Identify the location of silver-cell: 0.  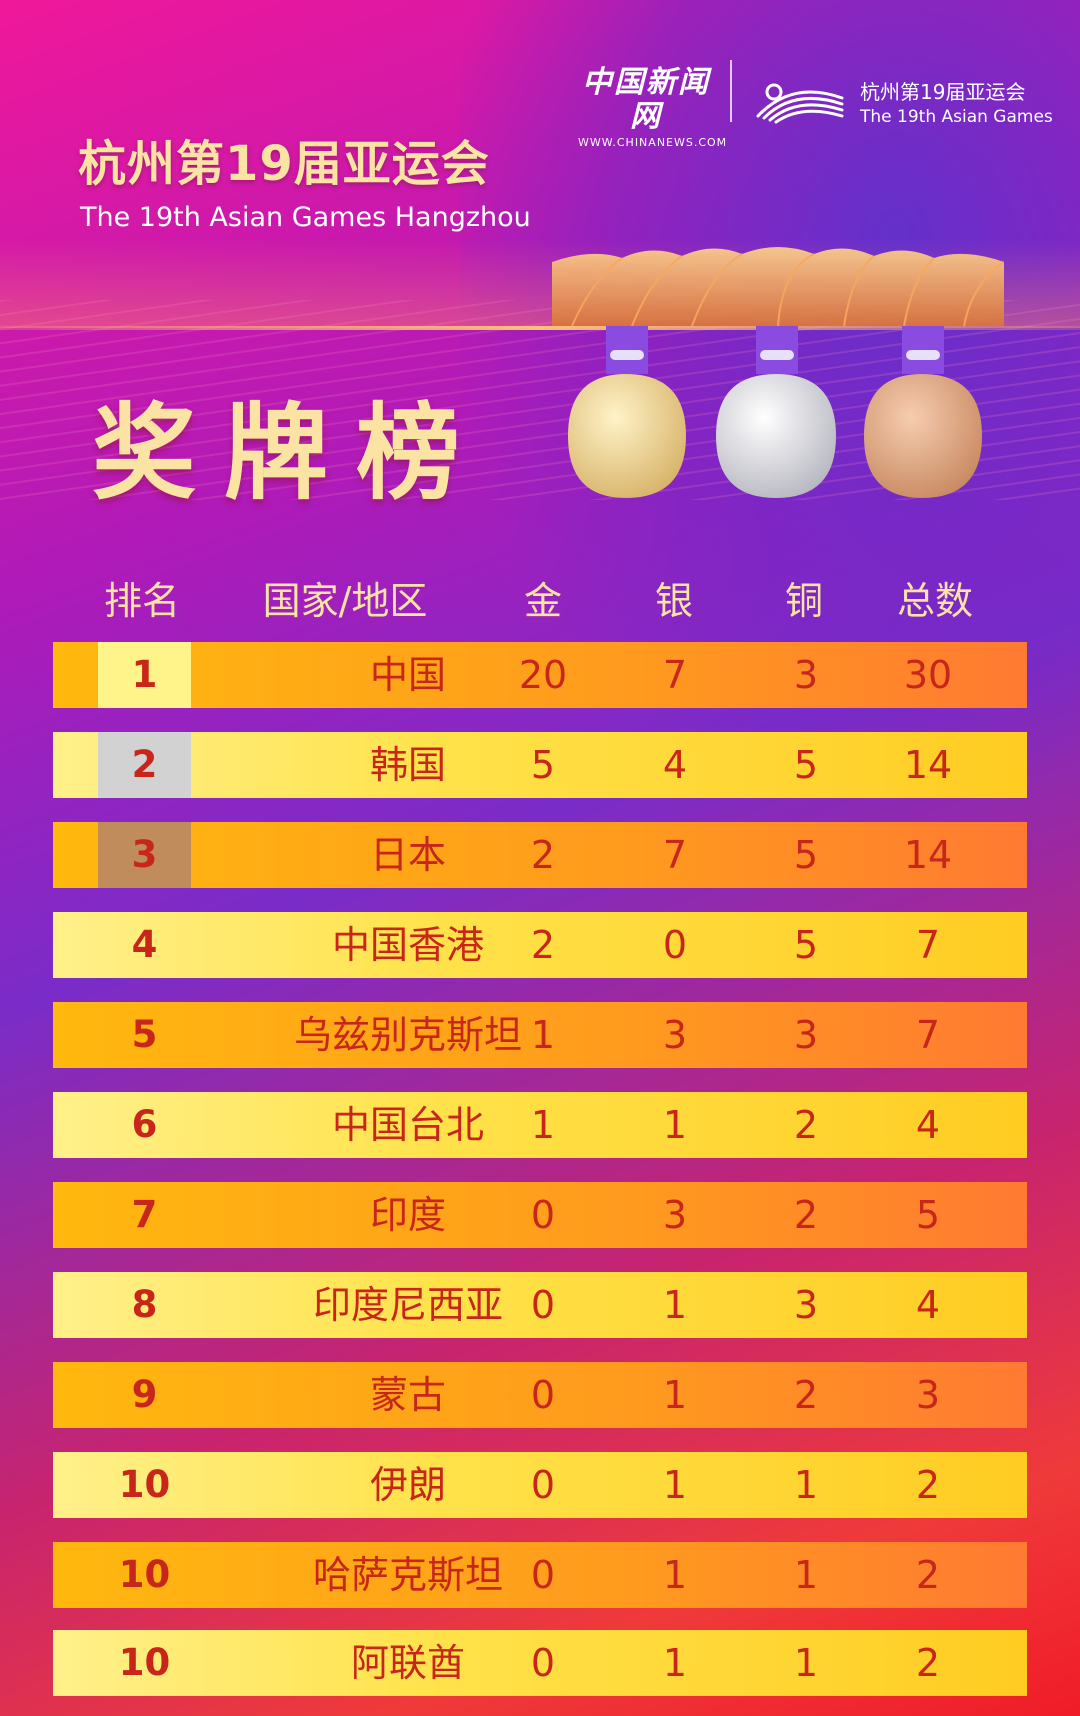
(675, 945).